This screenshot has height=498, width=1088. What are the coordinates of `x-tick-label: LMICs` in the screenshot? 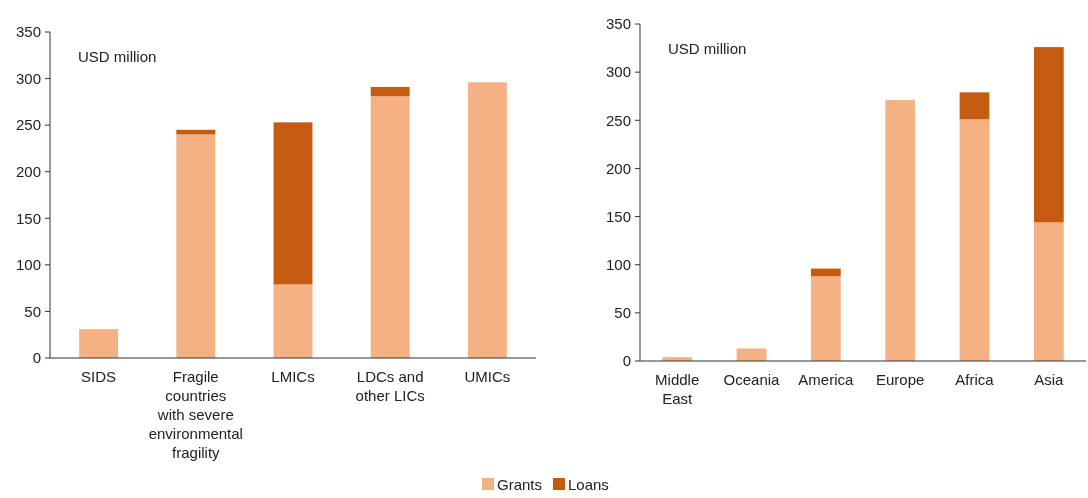 It's located at (293, 376).